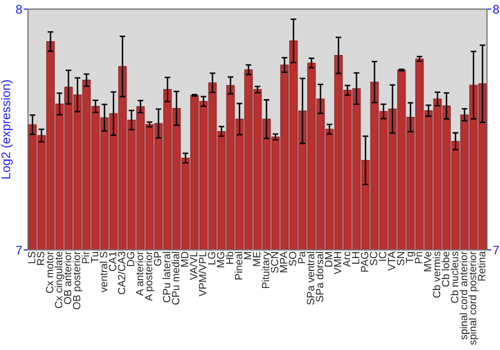 The height and width of the screenshot is (350, 500). Describe the element at coordinates (68, 277) in the screenshot. I see `x-tick-label: OB anterior` at that location.